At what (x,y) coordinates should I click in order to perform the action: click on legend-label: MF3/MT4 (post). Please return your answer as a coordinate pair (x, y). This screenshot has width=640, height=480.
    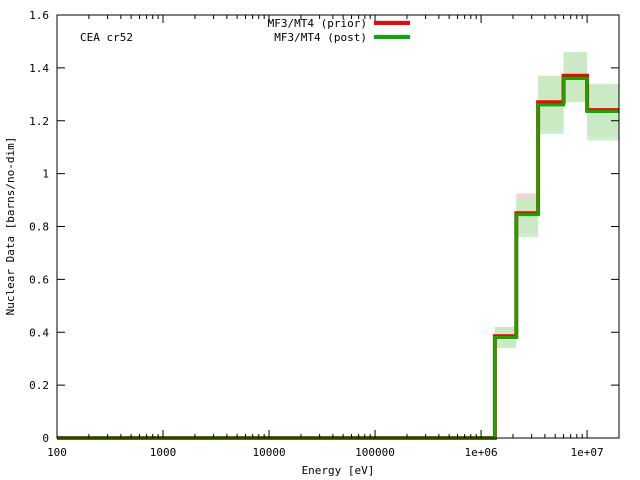
    Looking at the image, I should click on (320, 37).